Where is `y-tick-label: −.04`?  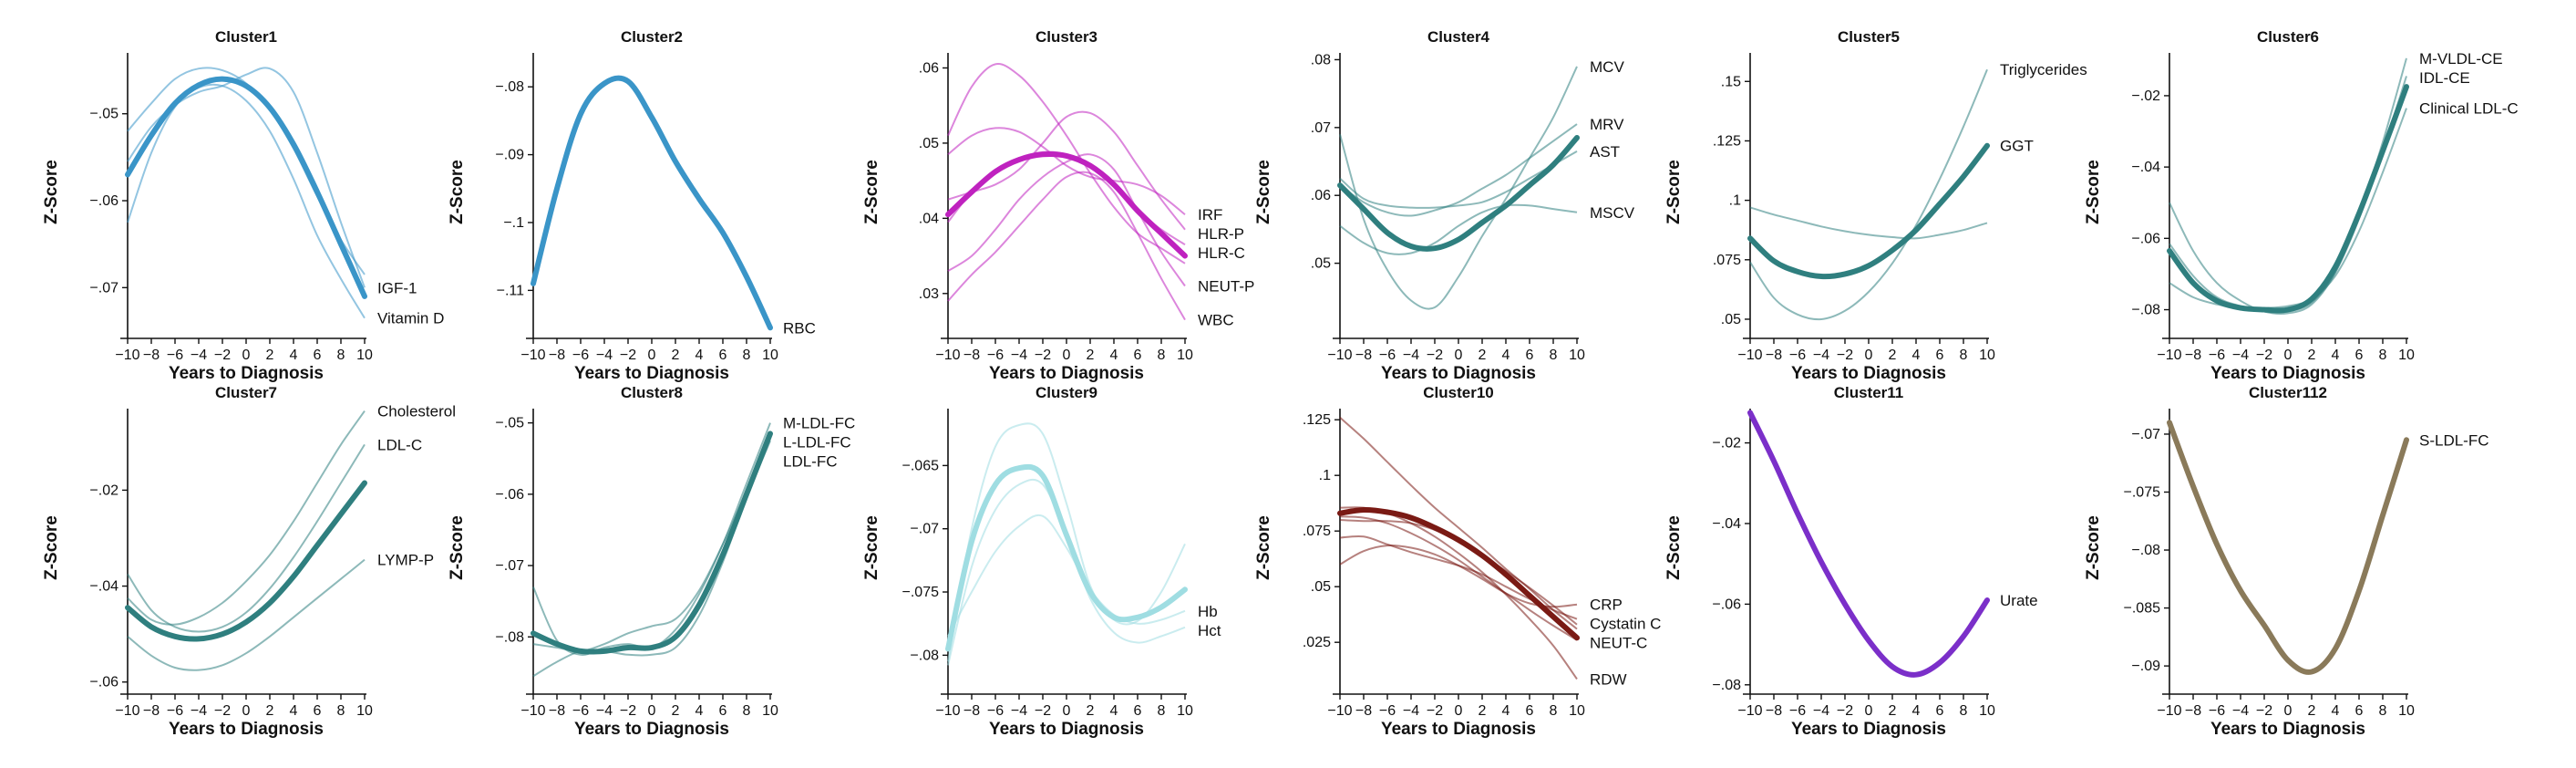
y-tick-label: −.04 is located at coordinates (2145, 168).